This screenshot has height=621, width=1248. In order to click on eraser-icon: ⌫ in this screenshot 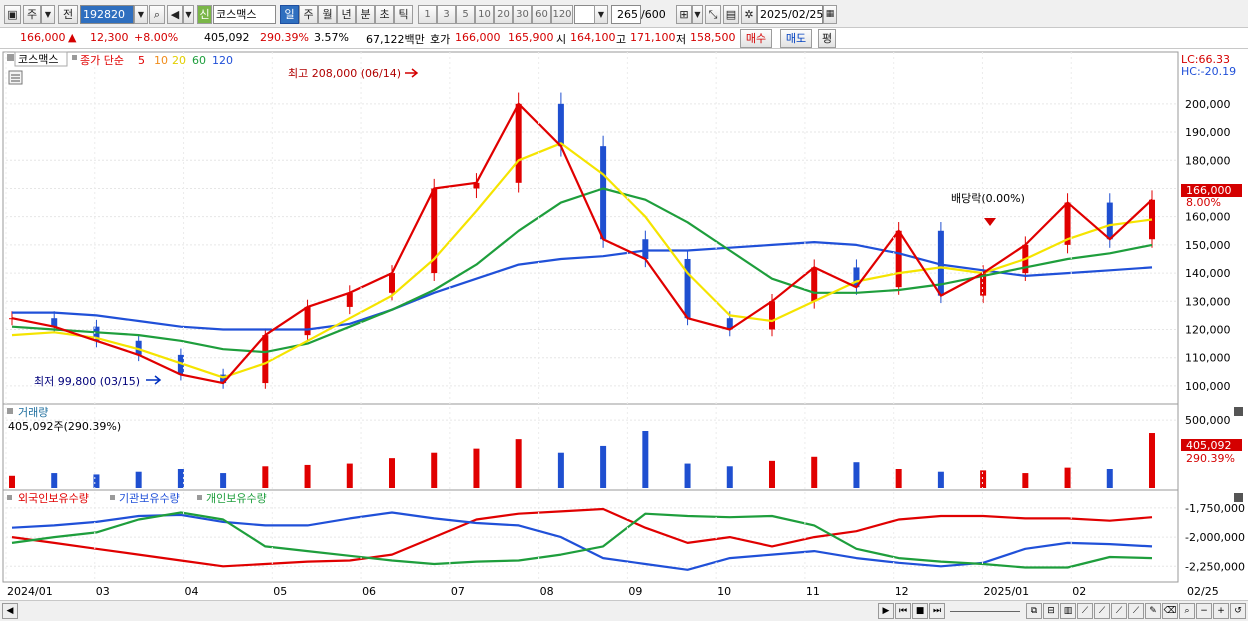, I will do `click(1170, 611)`.